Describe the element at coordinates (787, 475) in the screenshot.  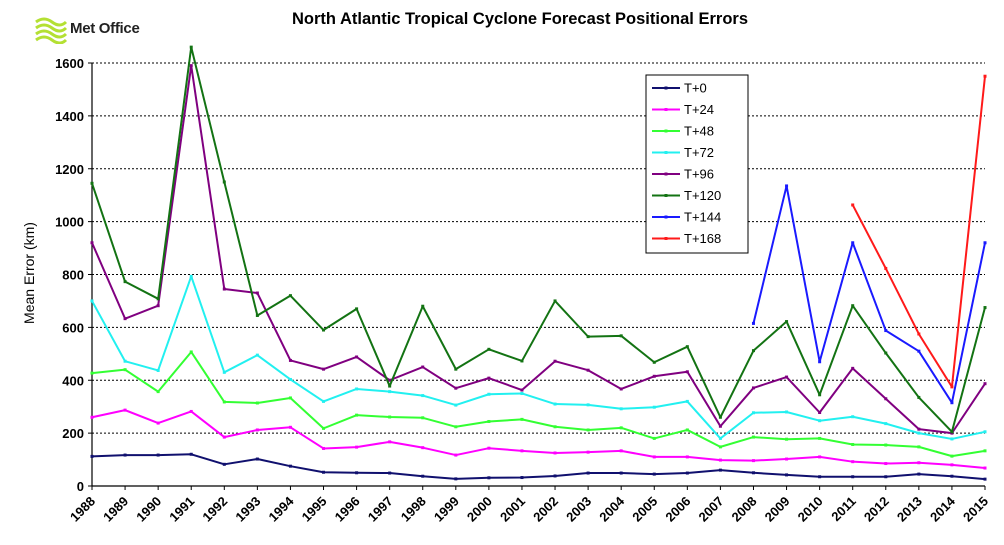
I see `data-point-T+0-2009` at that location.